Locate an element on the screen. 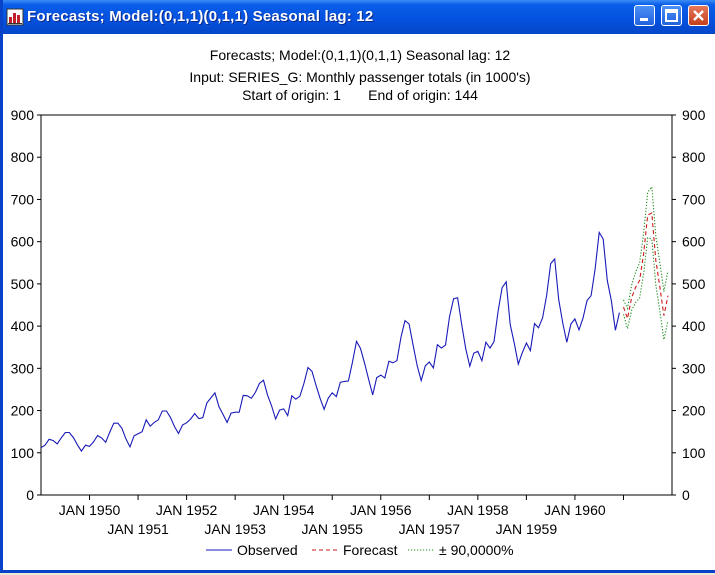 Image resolution: width=715 pixels, height=575 pixels. series-lower-band is located at coordinates (645, 288).